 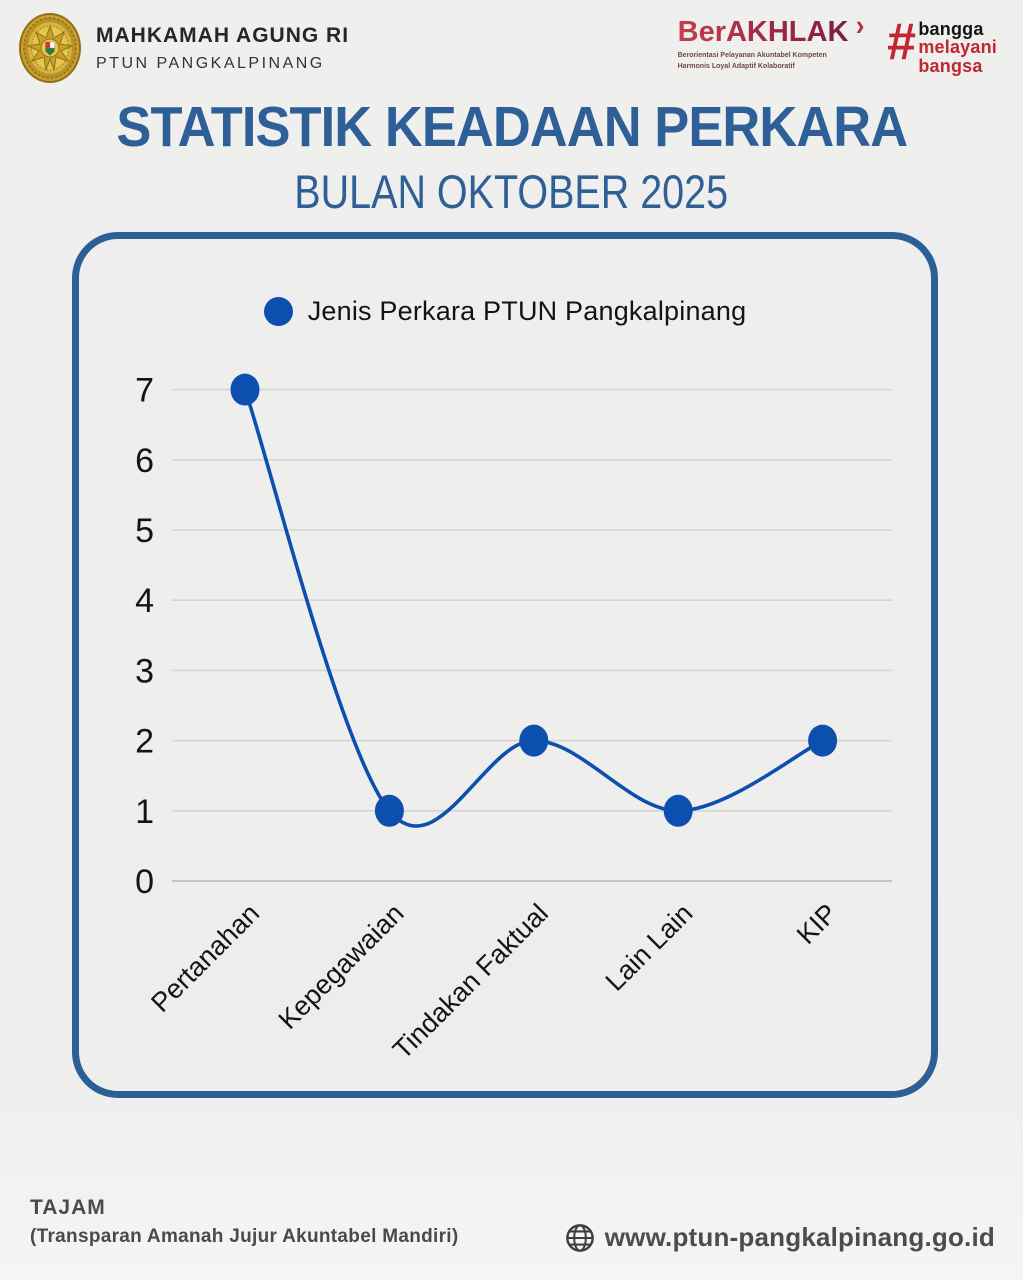 I want to click on org-name: MAHKAMAH AGUNG RI, so click(x=223, y=35).